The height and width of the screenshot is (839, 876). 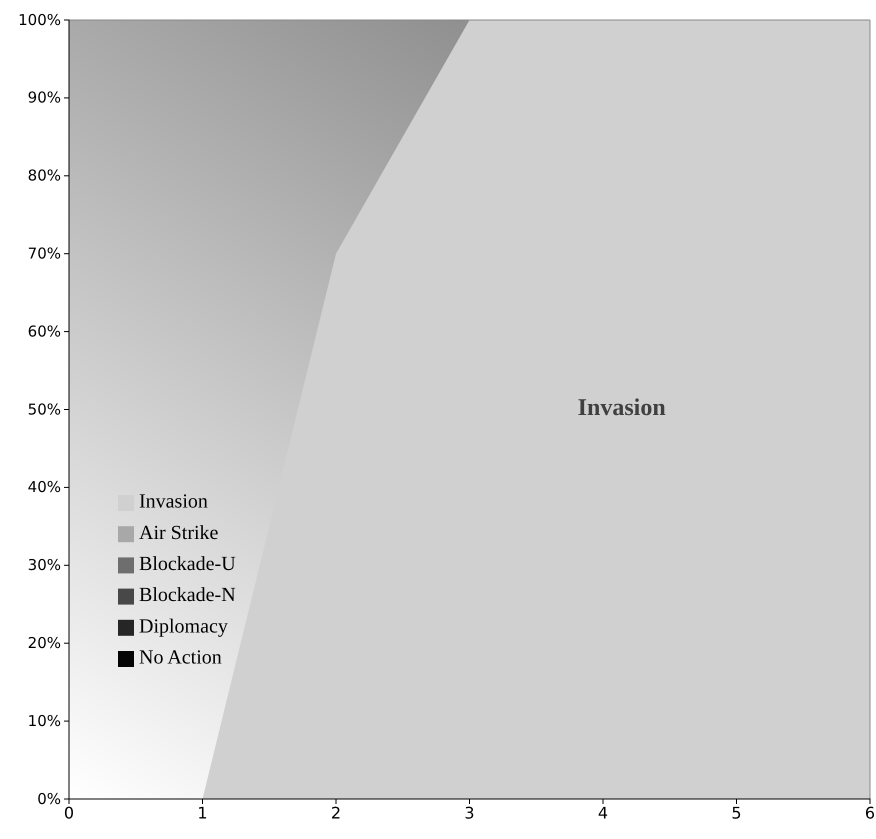 I want to click on legend-label: Air Strike, so click(x=179, y=533).